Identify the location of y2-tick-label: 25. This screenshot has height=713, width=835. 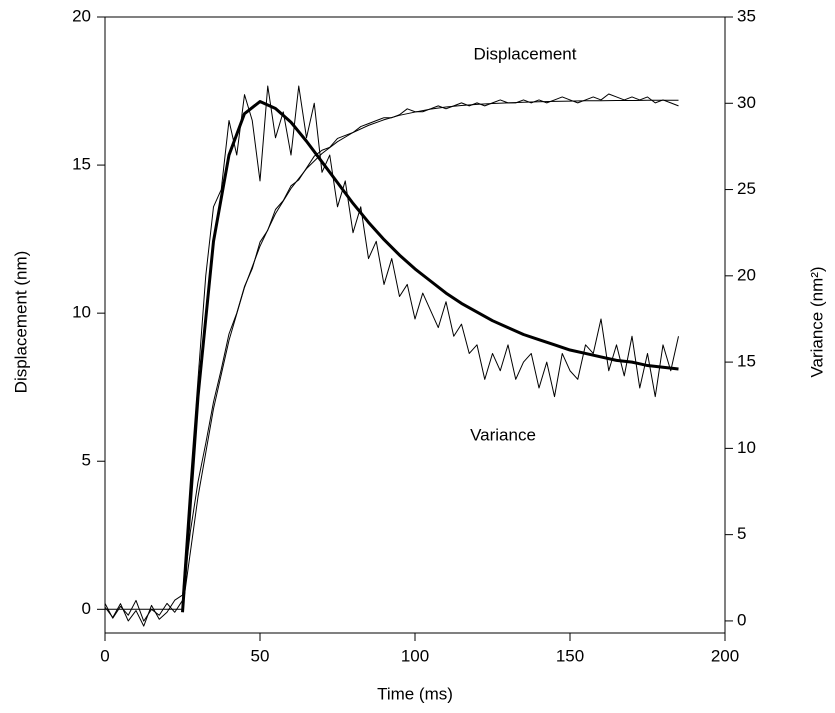
(746, 188).